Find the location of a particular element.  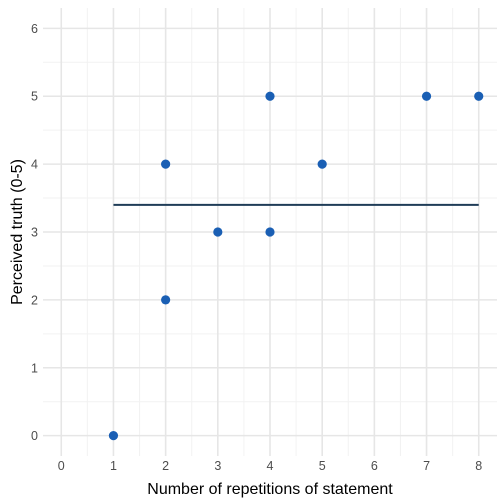

x-tick-label: 8 is located at coordinates (478, 466).